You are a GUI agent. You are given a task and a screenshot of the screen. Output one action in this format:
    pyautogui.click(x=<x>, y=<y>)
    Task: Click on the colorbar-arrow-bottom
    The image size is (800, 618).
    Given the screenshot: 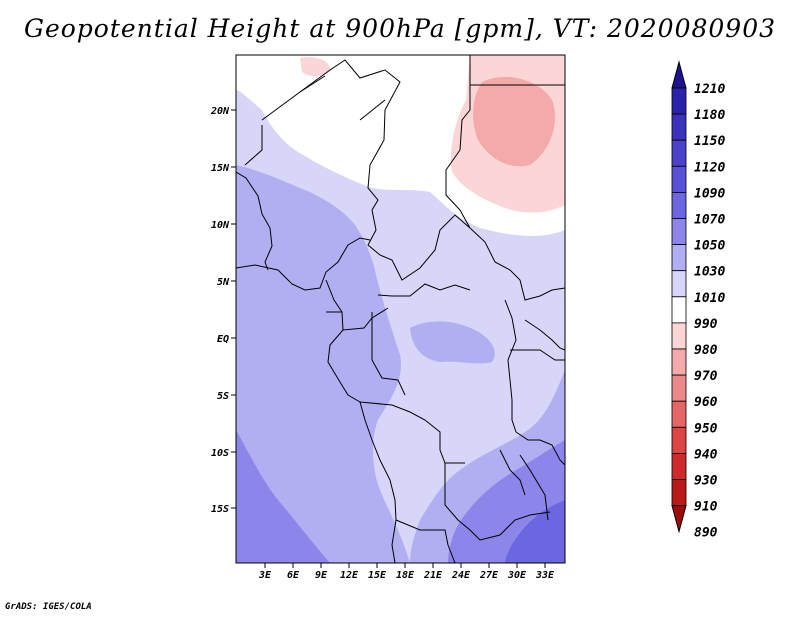 What is the action you would take?
    pyautogui.click(x=679, y=519)
    